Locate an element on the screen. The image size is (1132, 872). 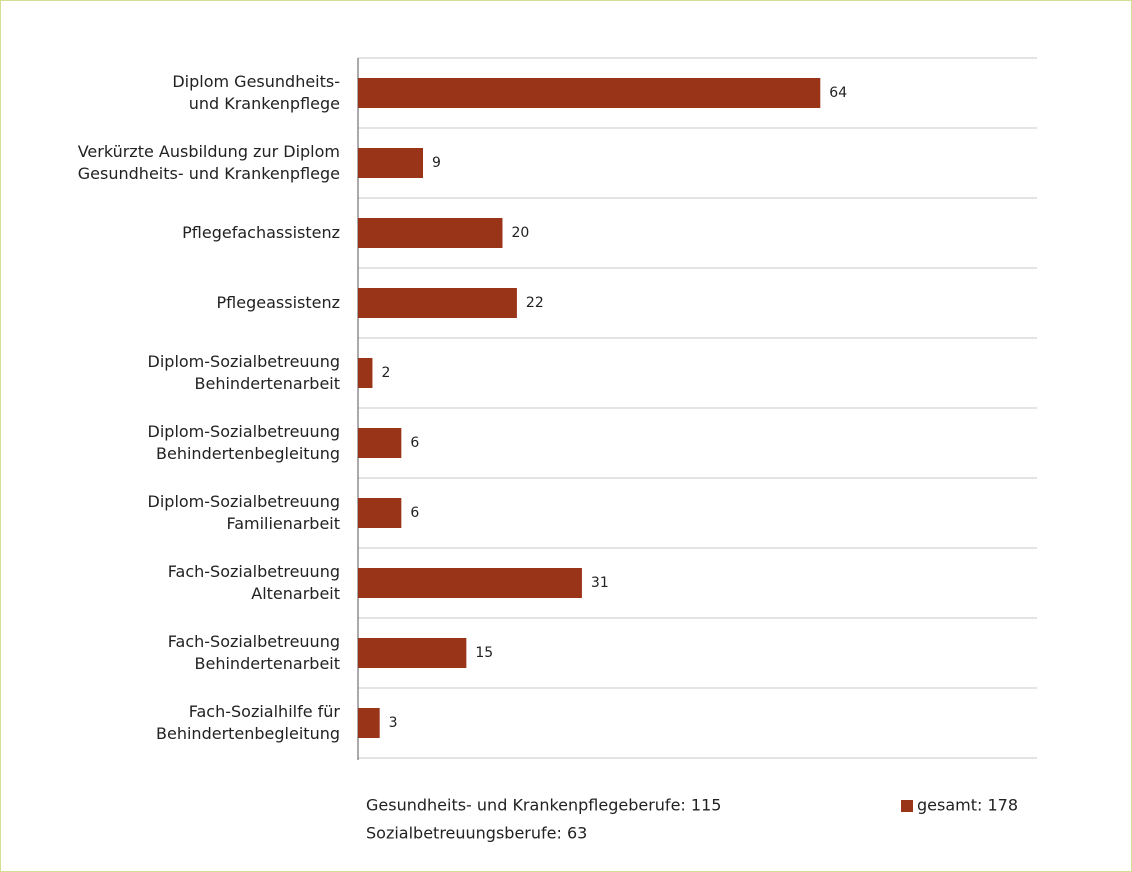
y-tick-label: Diplom Gesundheits-und Krankenpflege is located at coordinates (256, 92).